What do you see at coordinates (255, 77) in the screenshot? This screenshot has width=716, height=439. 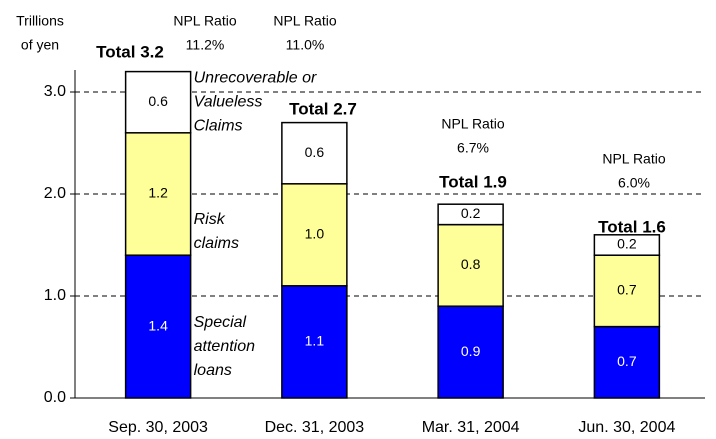 I see `series-label: Unrecoverable or` at bounding box center [255, 77].